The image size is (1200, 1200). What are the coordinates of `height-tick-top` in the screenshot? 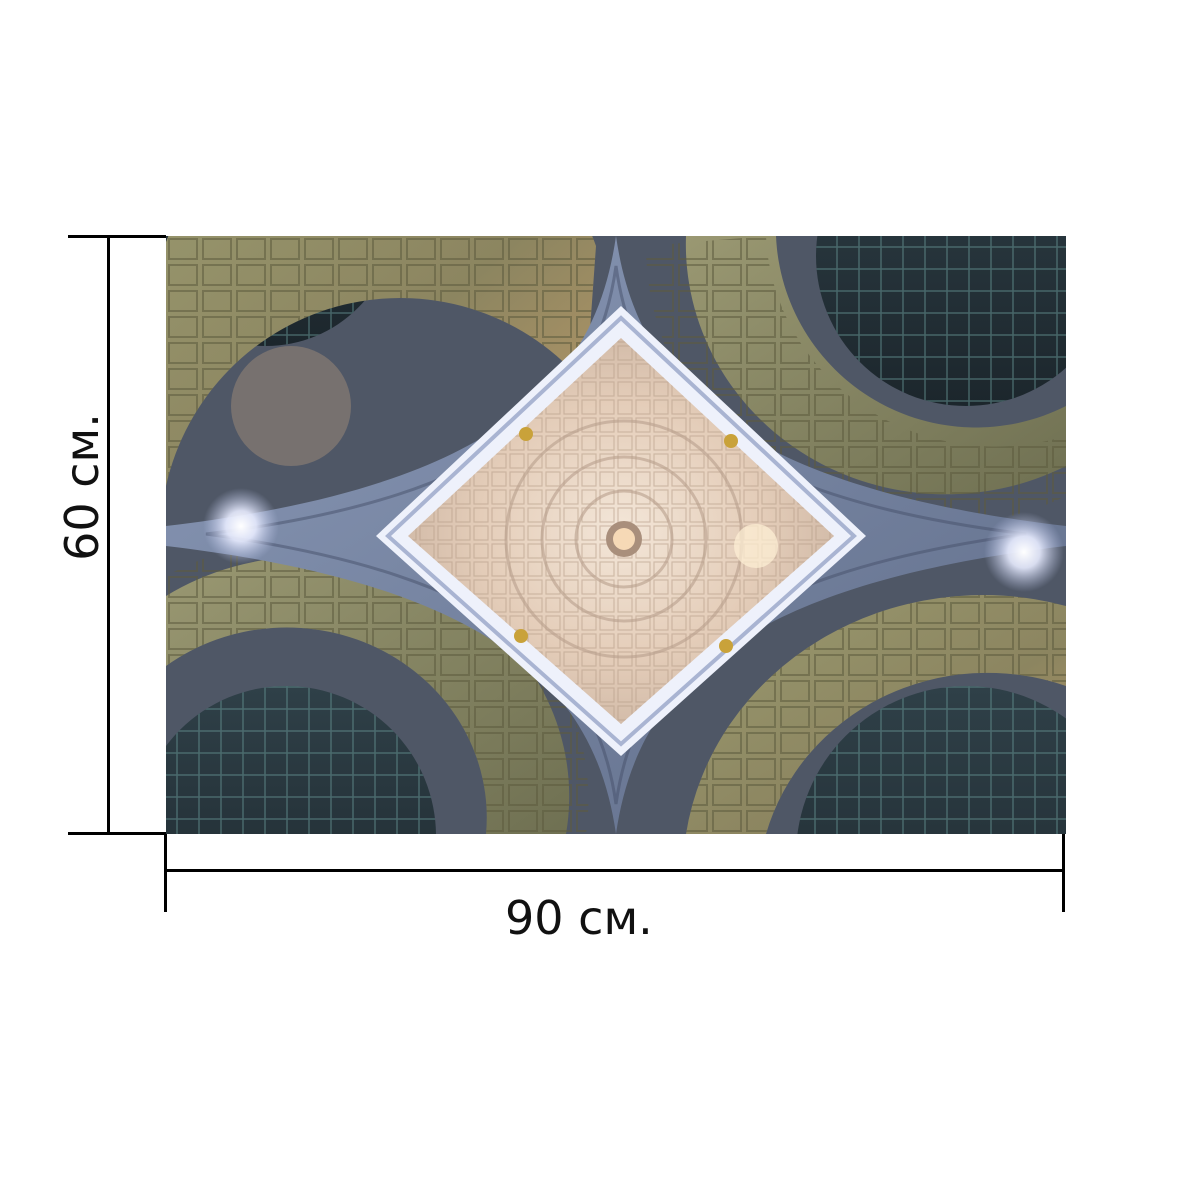 It's located at (117, 236).